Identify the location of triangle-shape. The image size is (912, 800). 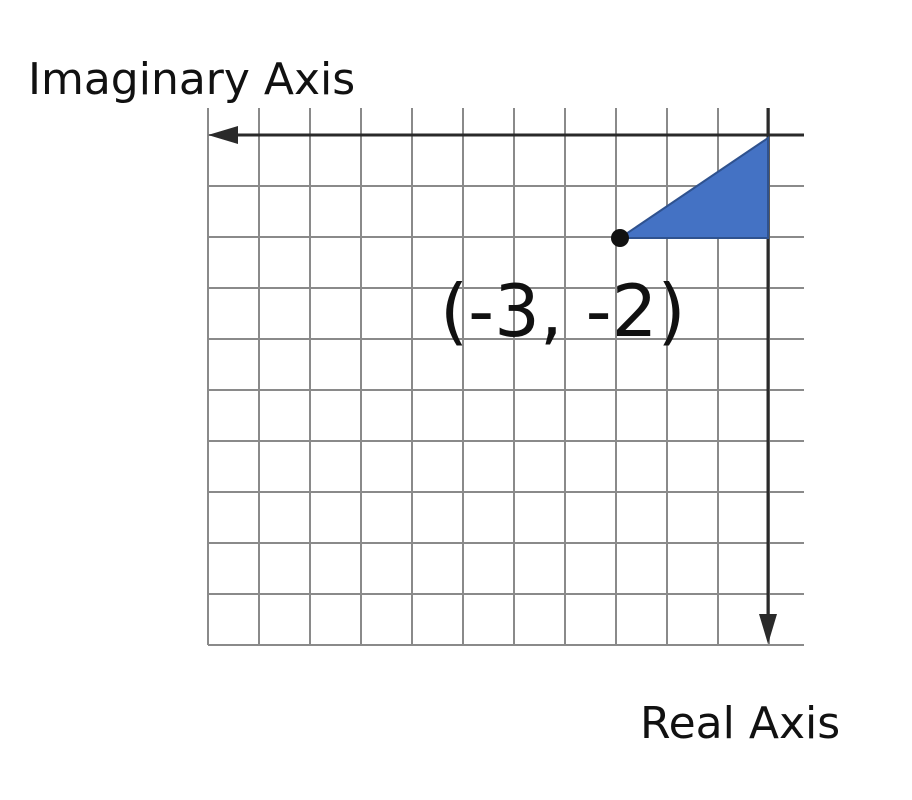
(692, 187).